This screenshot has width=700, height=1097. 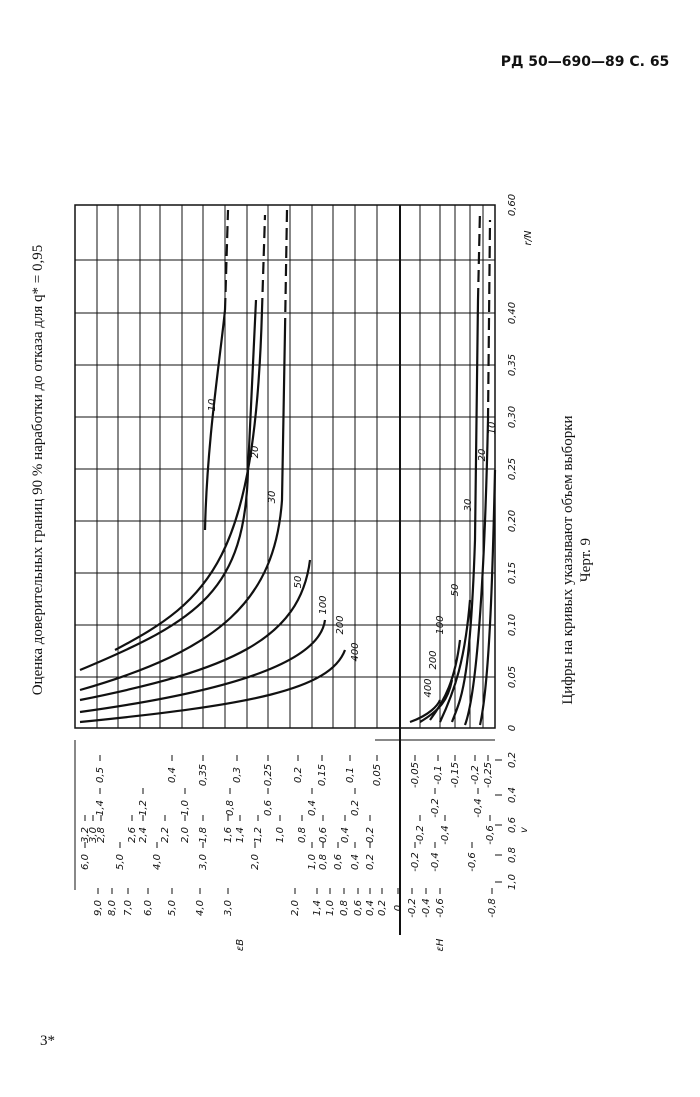 I want to click on v-tick-label: 0,8, so click(x=512, y=855).